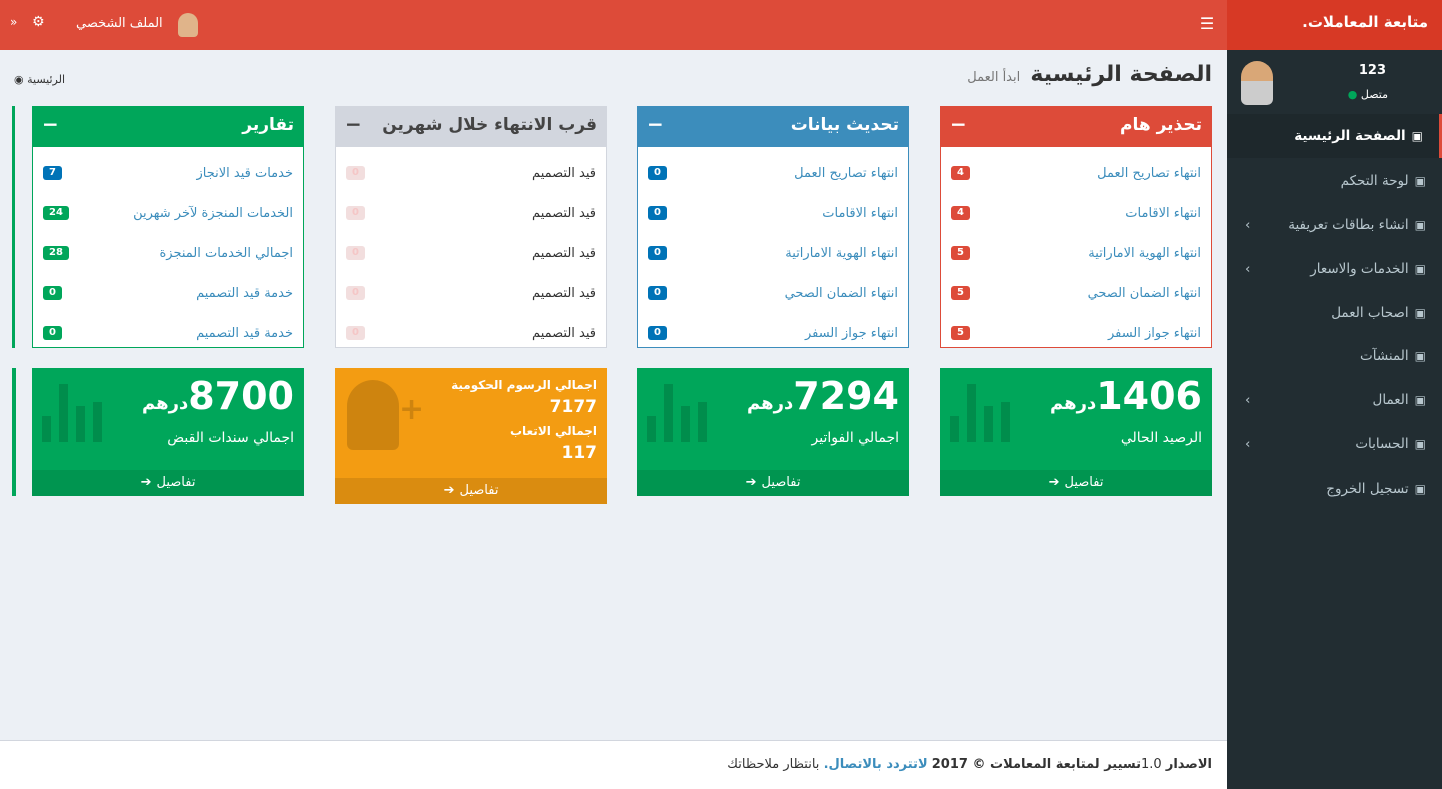  I want to click on box-row: انتهاء الهوية الاماراتية 5, so click(1076, 256).